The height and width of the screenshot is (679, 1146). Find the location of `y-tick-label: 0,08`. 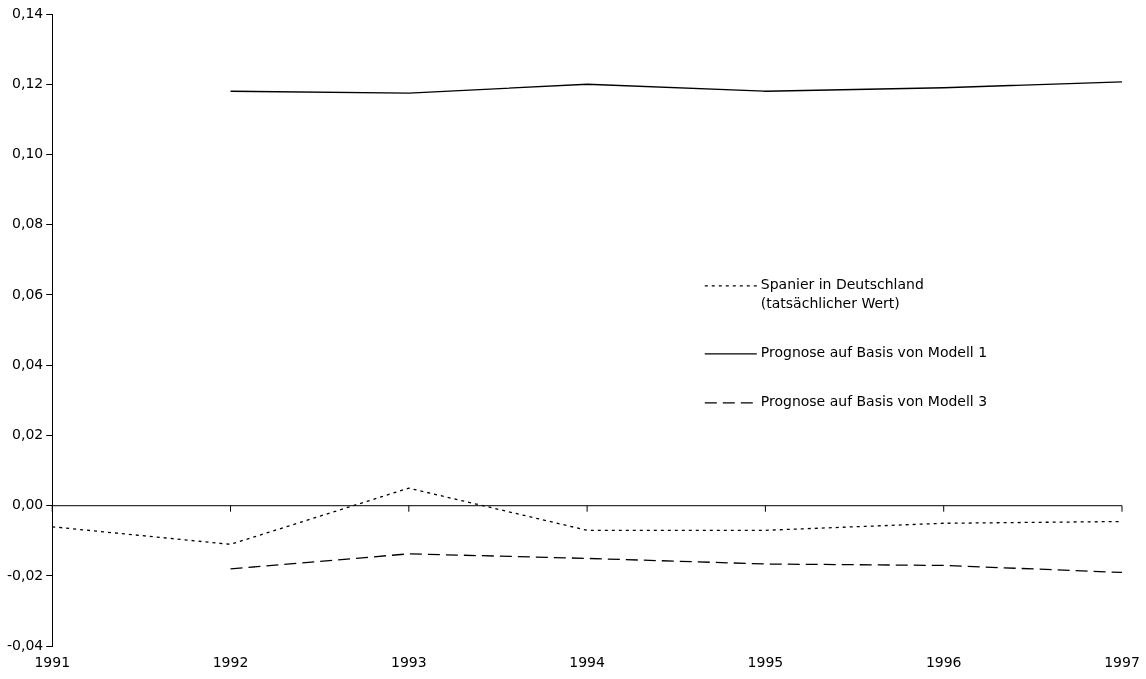

y-tick-label: 0,08 is located at coordinates (28, 223).